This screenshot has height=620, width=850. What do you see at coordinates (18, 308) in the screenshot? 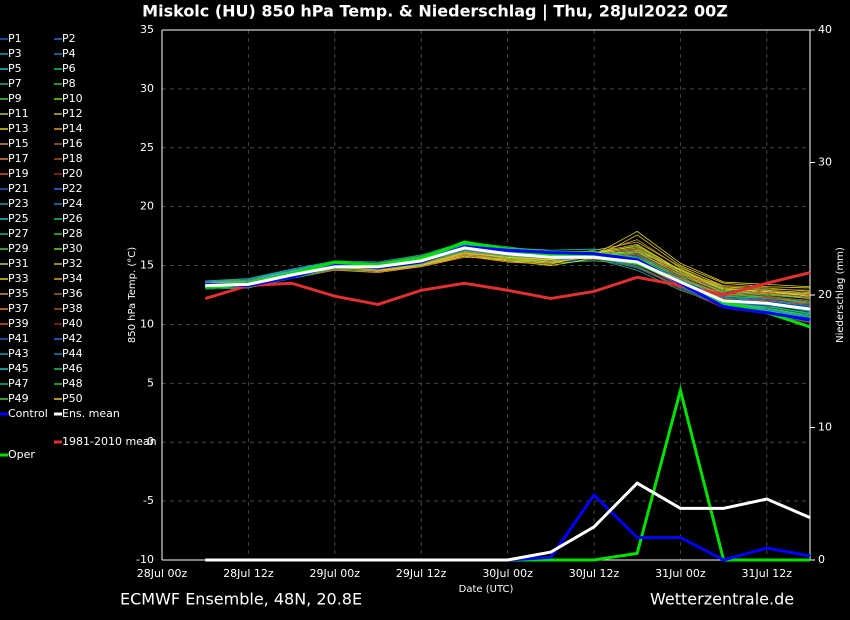
I see `legend-label: P37` at bounding box center [18, 308].